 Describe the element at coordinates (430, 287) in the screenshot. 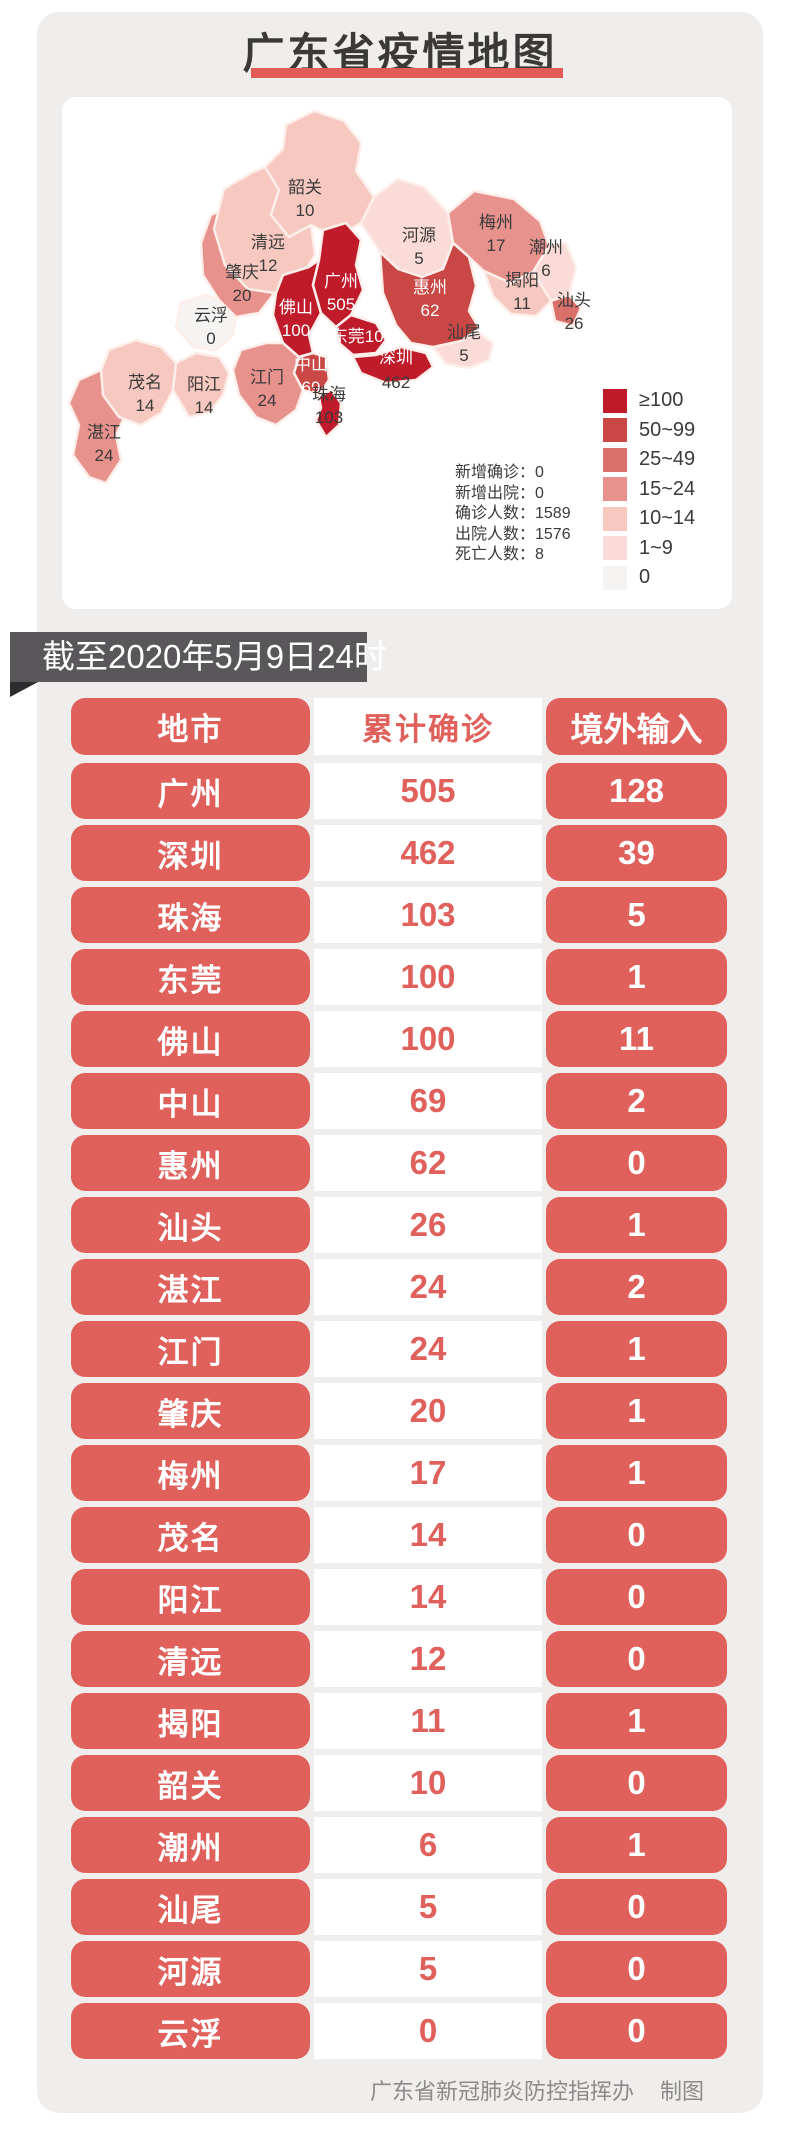

I see `map-region-label: 惠州` at that location.